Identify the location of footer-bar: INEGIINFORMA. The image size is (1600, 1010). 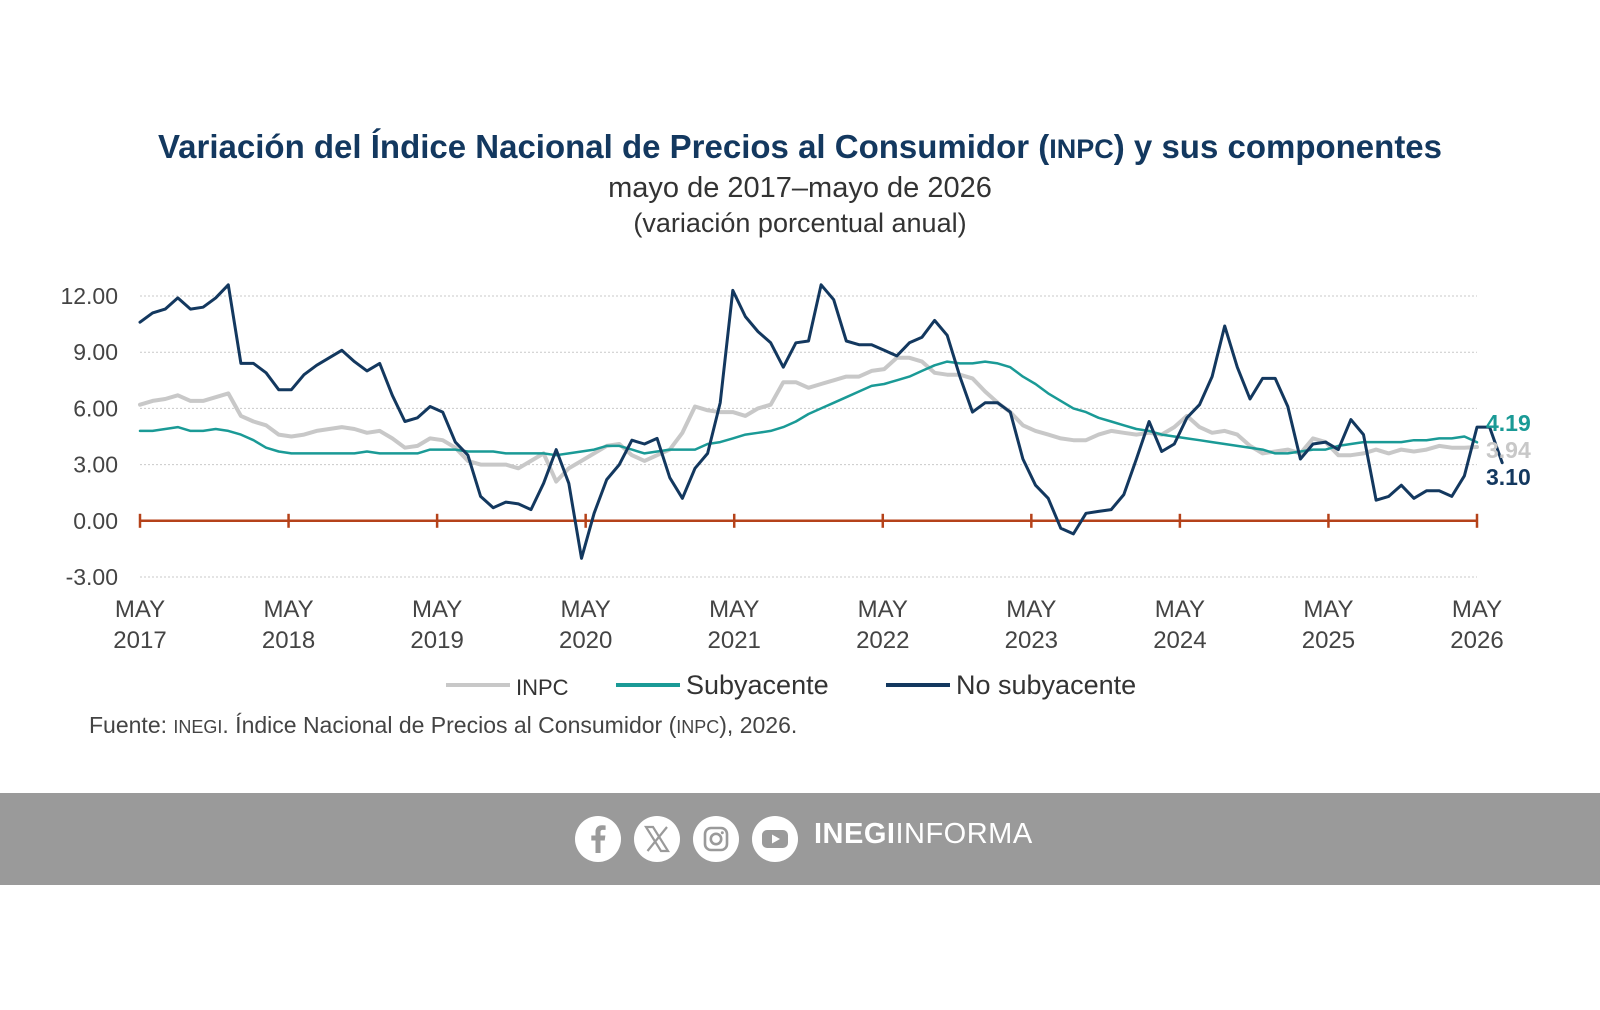
(800, 839).